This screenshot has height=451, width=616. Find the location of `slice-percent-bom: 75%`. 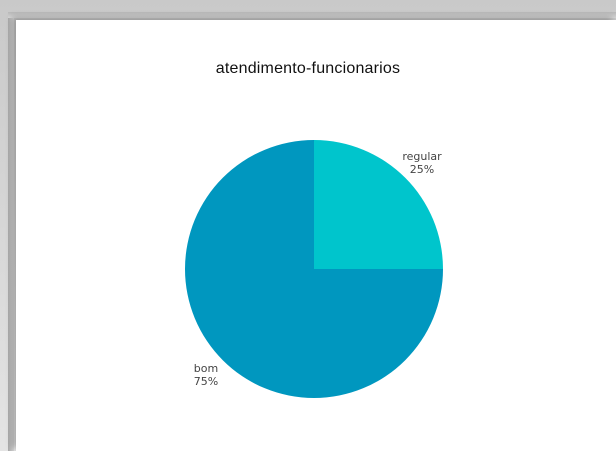

slice-percent-bom: 75% is located at coordinates (206, 381).